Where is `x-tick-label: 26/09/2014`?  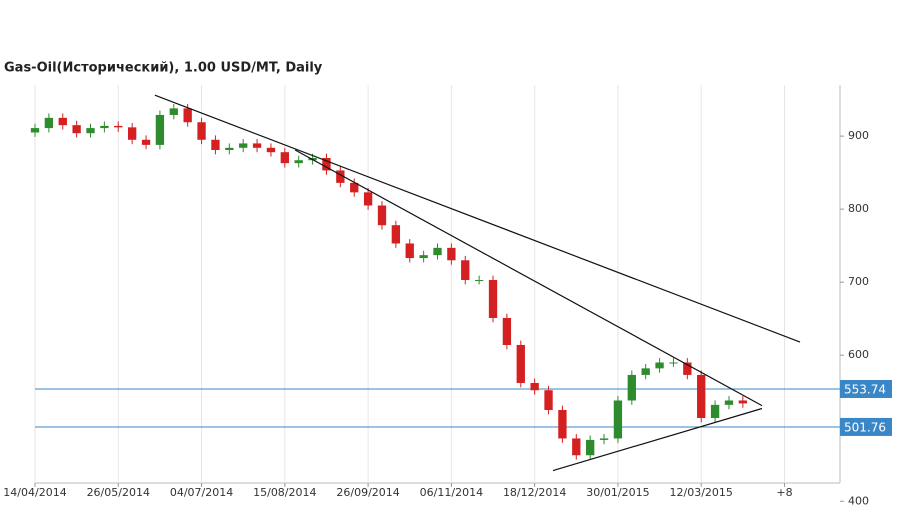
x-tick-label: 26/09/2014 is located at coordinates (367, 492).